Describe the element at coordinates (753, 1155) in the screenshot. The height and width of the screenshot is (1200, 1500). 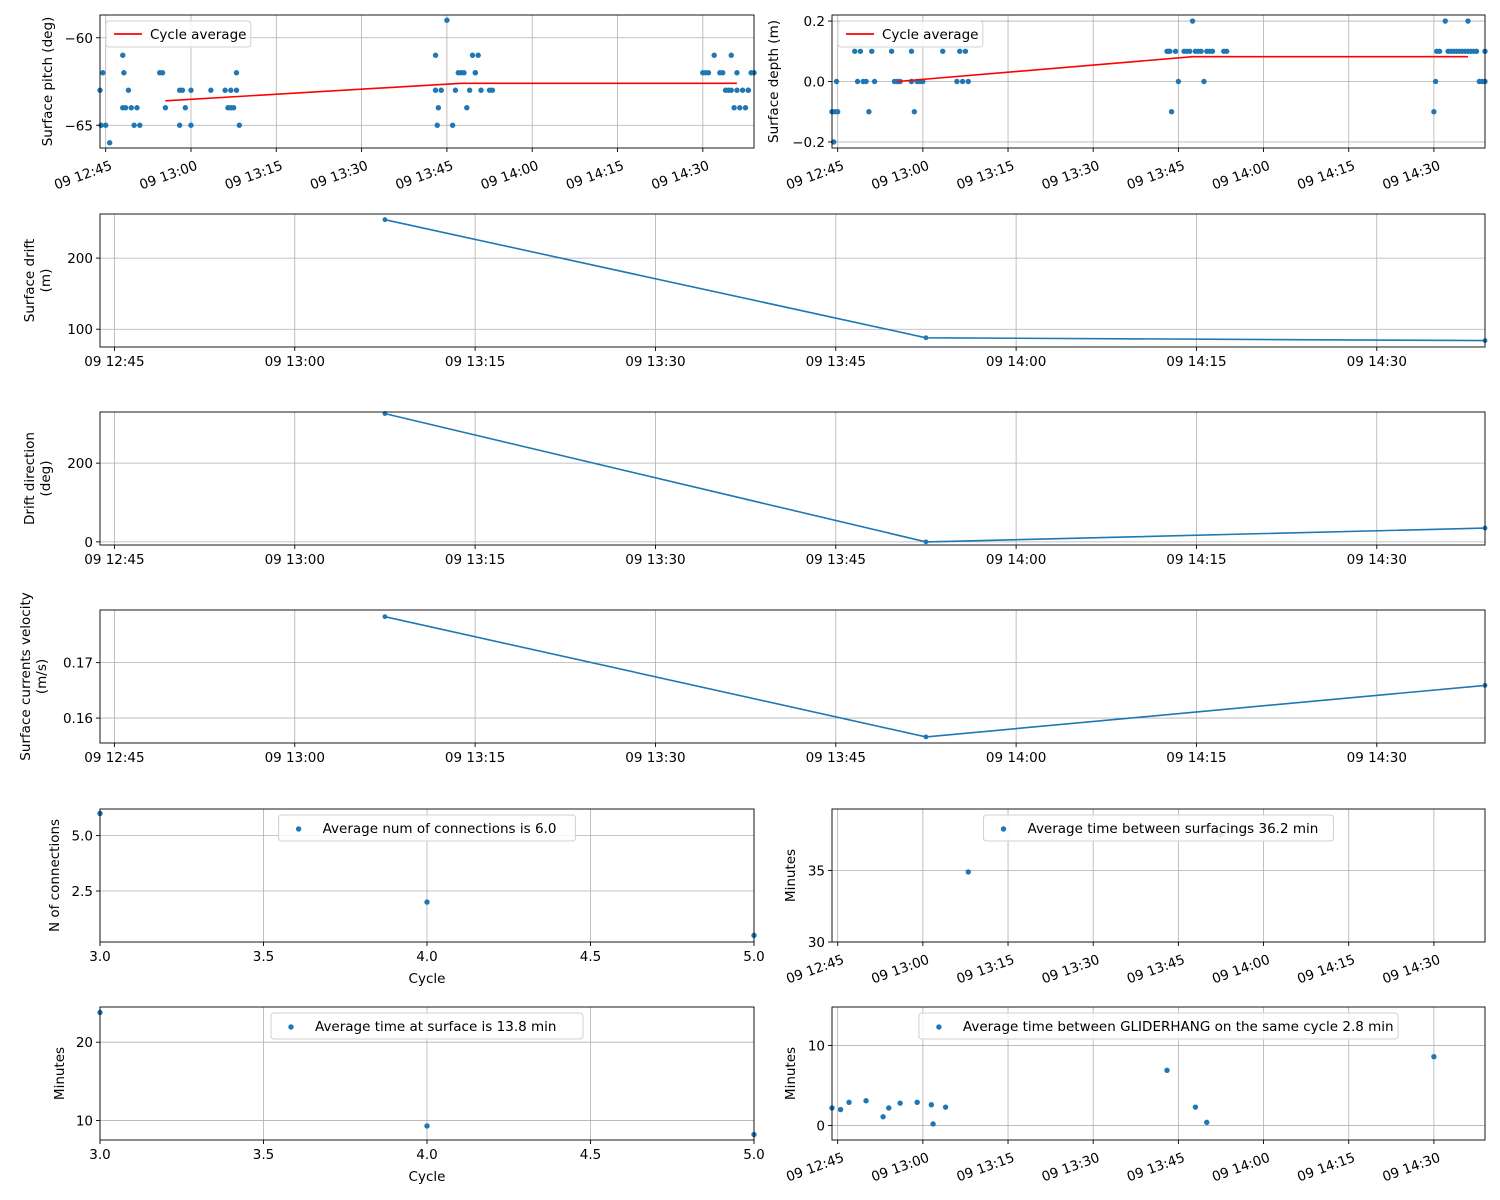
I see `x-tick-label: 5.0` at that location.